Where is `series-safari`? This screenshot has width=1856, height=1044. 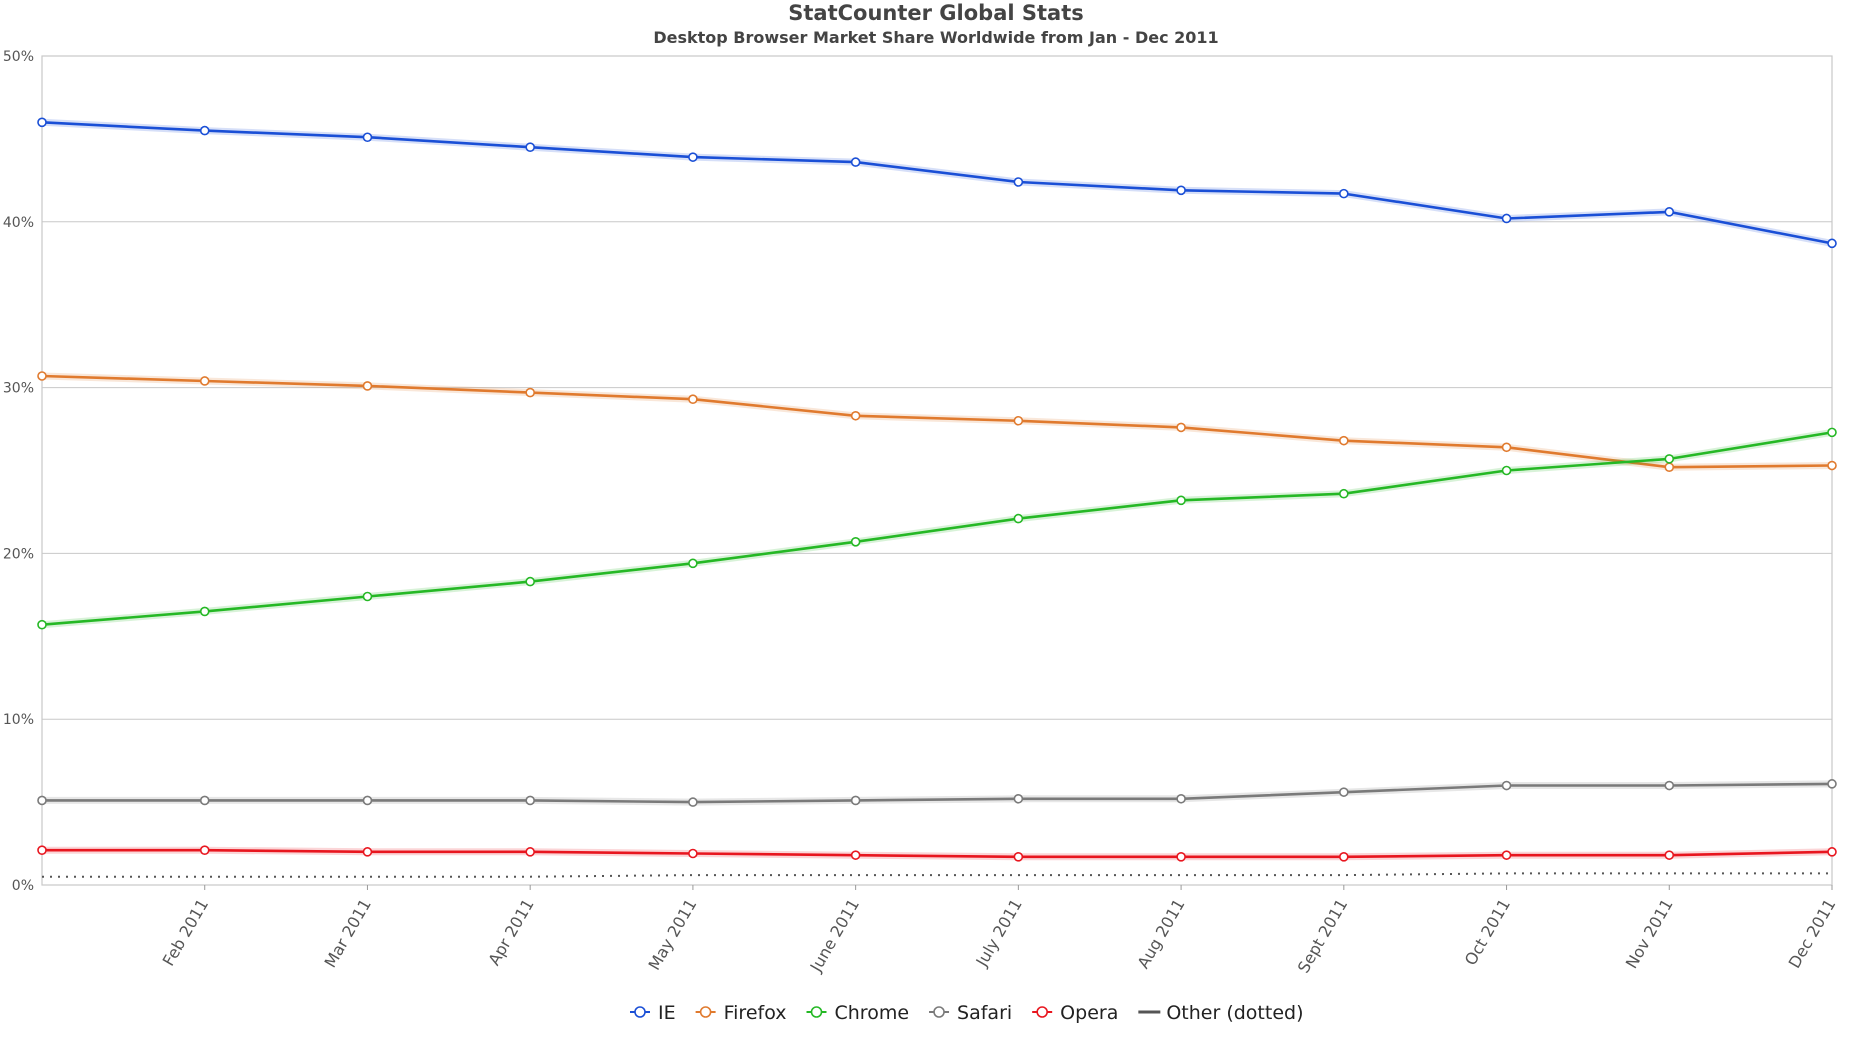
series-safari is located at coordinates (937, 793).